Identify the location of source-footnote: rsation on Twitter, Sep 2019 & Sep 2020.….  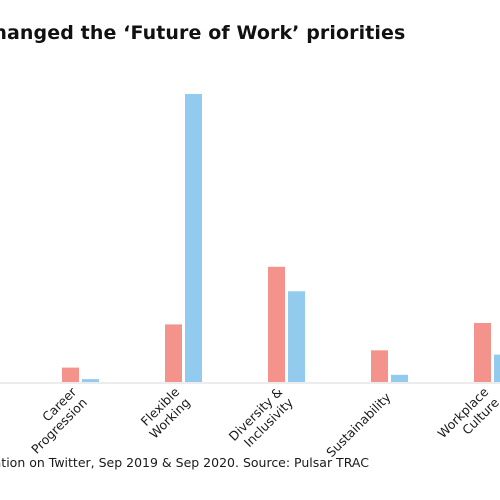
(184, 462).